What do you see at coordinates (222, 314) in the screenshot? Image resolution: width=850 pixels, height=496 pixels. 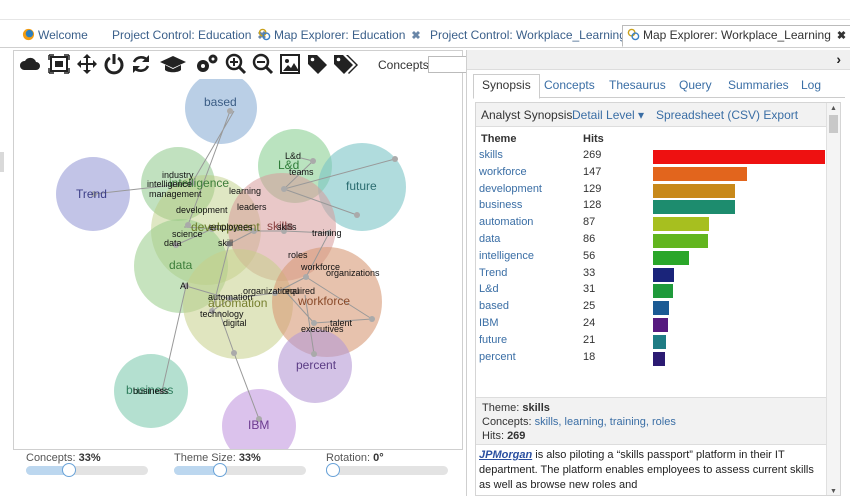 I see `concept-label: technology` at bounding box center [222, 314].